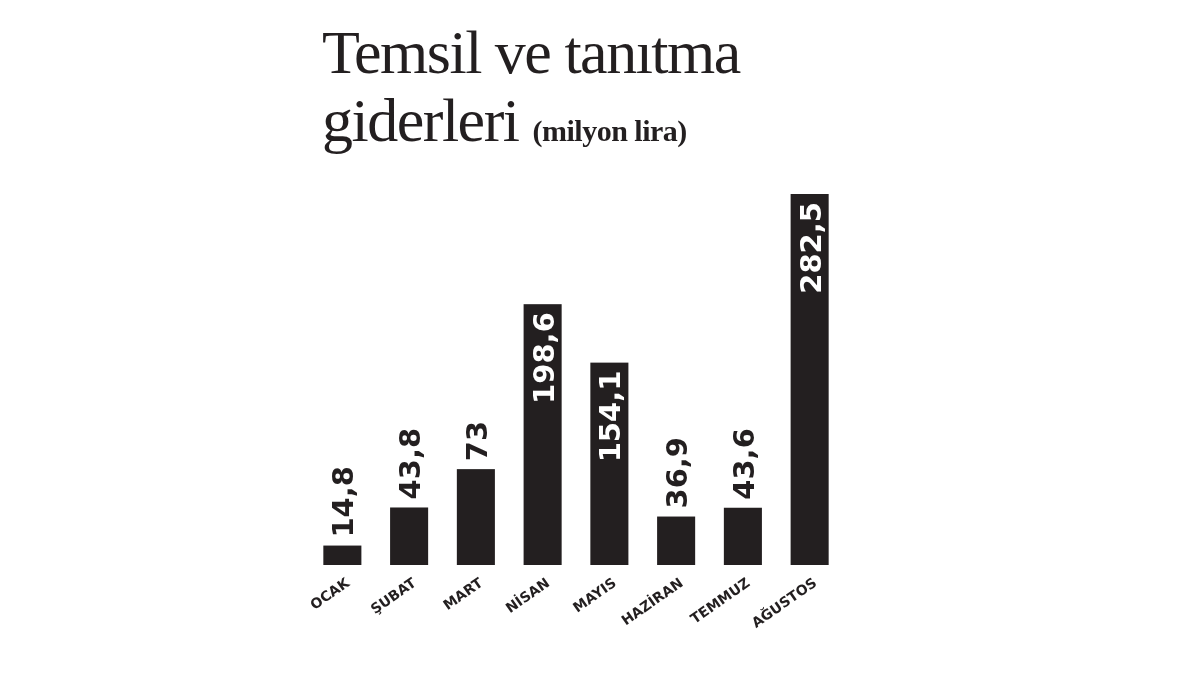  What do you see at coordinates (810, 248) in the screenshot?
I see `data-label: 282,5` at bounding box center [810, 248].